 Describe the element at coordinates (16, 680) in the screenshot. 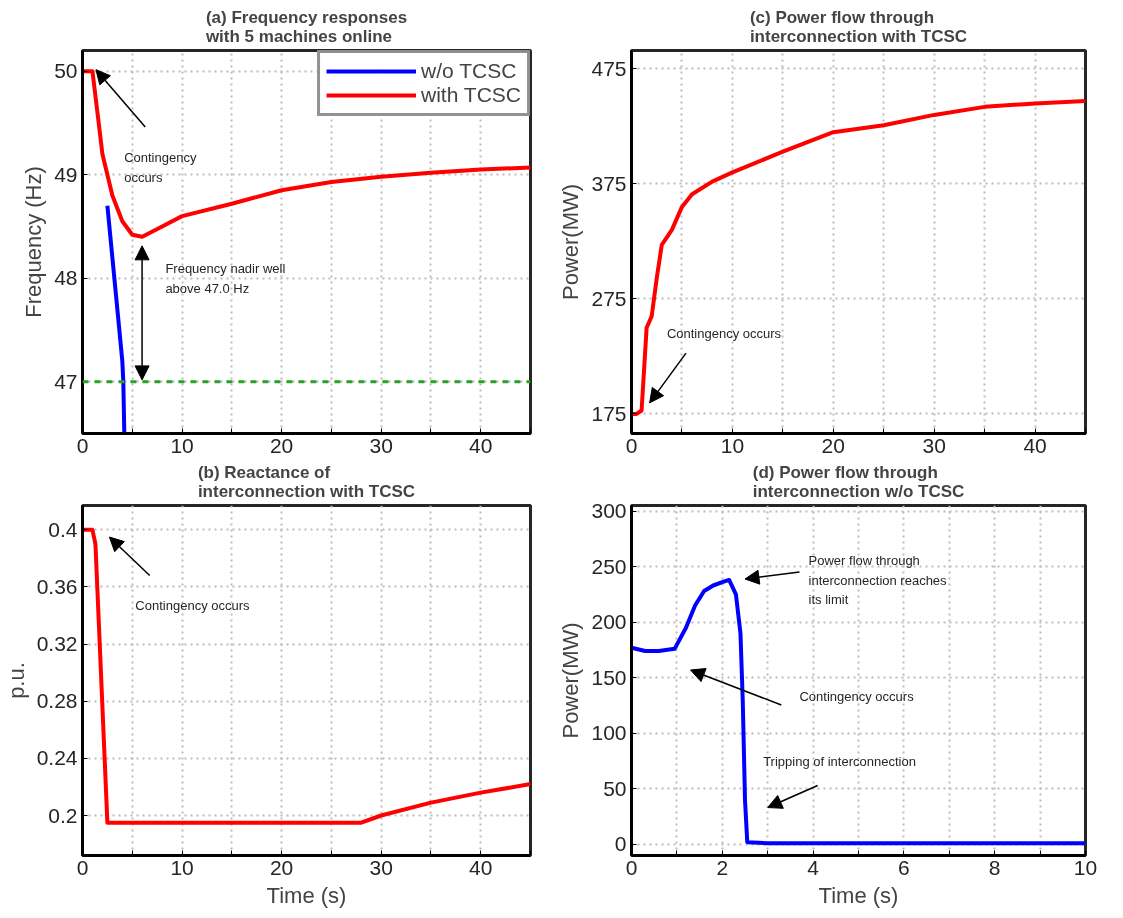

I see `y-axis-title: p.u.` at that location.